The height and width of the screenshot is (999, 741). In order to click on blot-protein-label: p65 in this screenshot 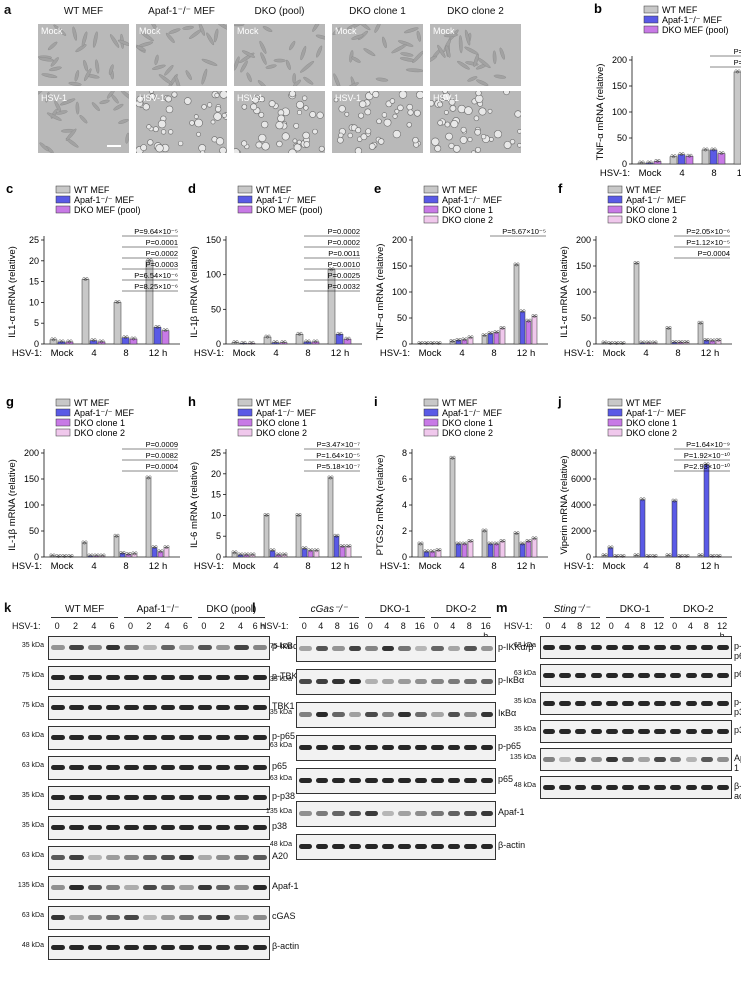, I will do `click(280, 766)`.